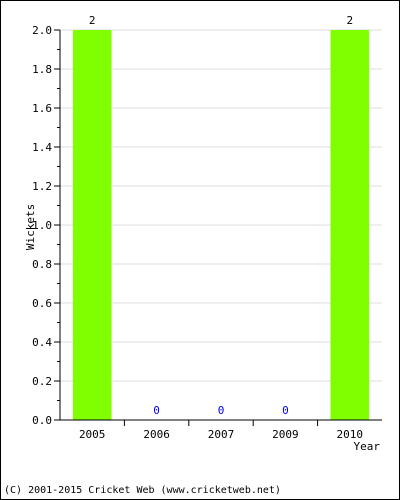  Describe the element at coordinates (42, 69) in the screenshot. I see `y-tick-label: 1.8` at that location.